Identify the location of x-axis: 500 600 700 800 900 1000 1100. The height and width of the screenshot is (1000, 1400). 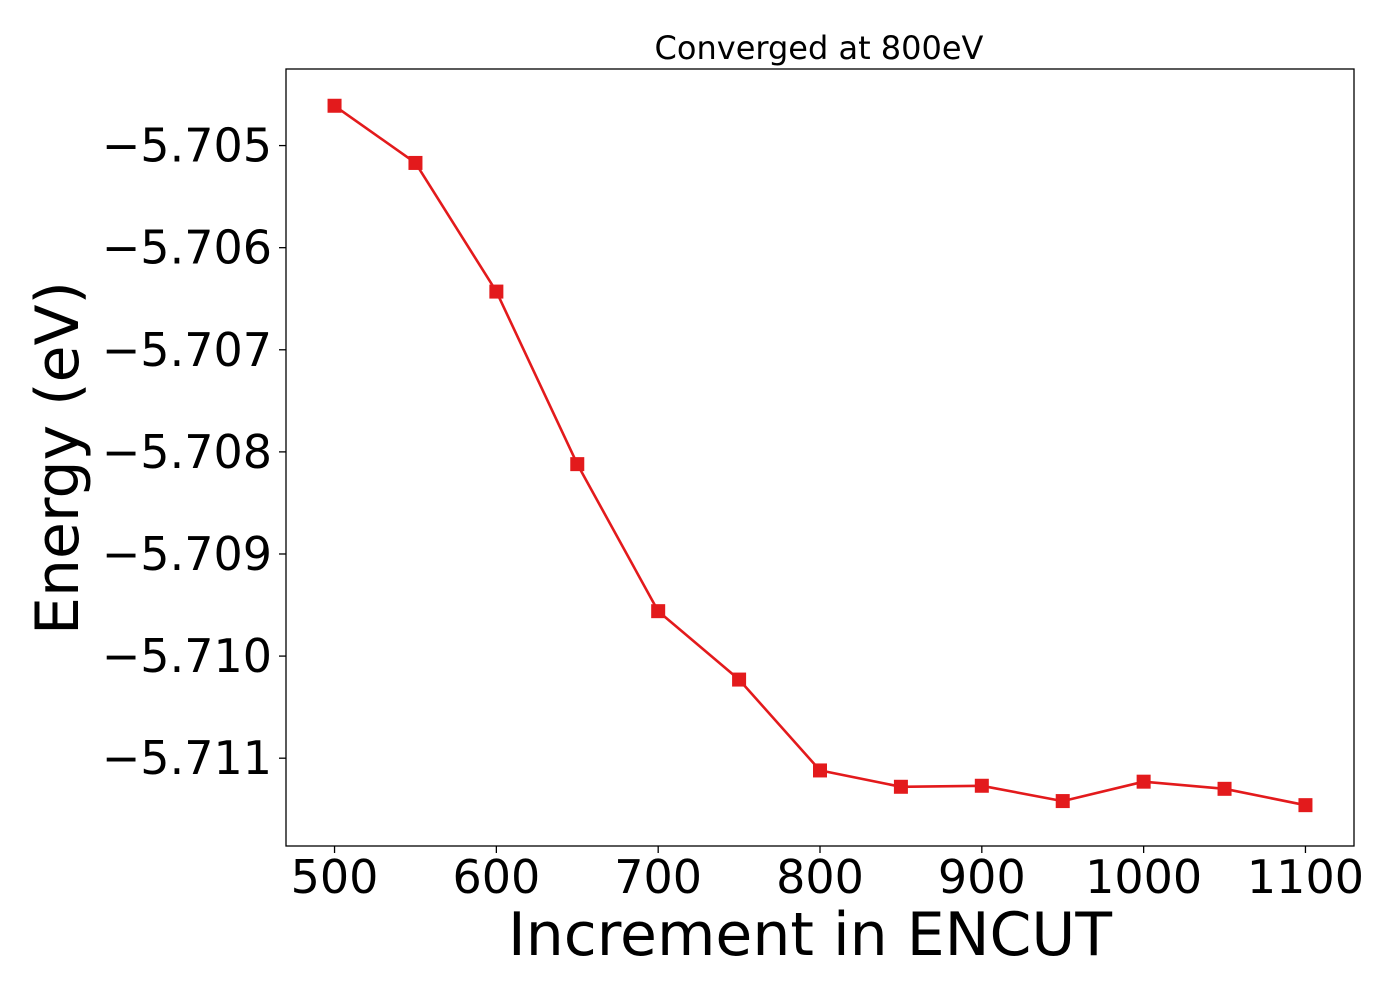
(827, 875).